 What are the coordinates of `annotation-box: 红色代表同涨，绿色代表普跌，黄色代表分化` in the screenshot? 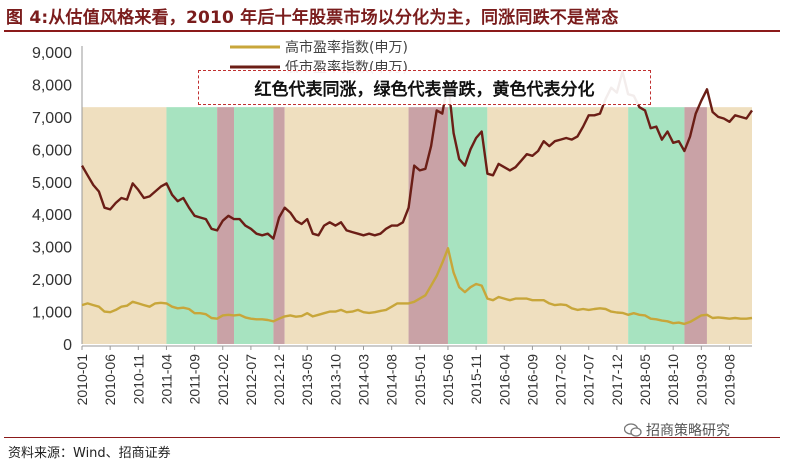 It's located at (424, 87).